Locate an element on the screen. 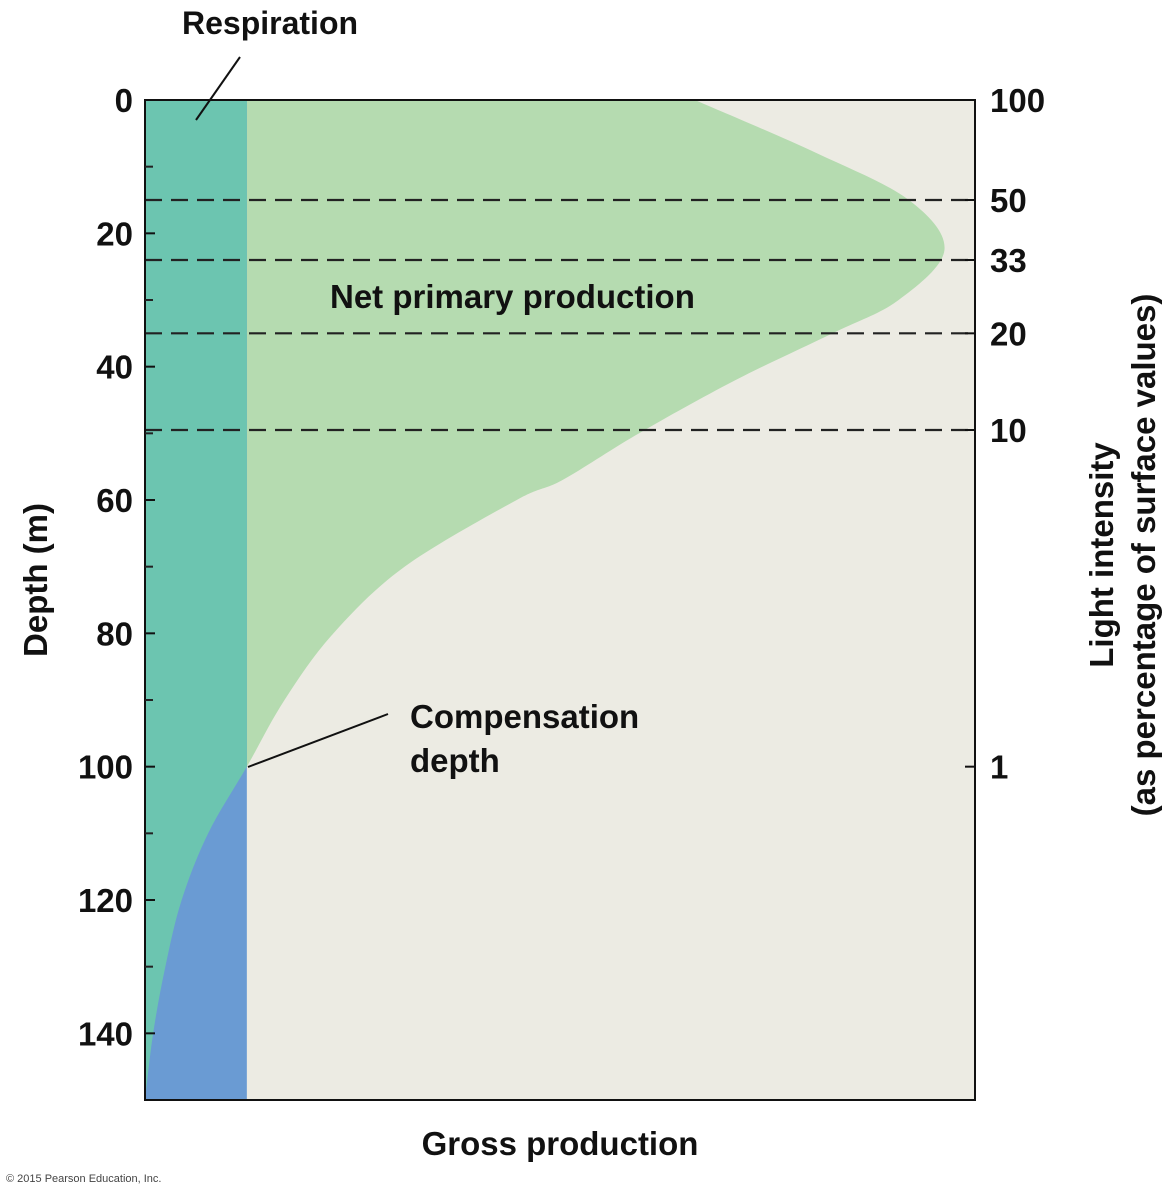 This screenshot has height=1200, width=1176. x-axis-label: Gross production is located at coordinates (560, 1143).